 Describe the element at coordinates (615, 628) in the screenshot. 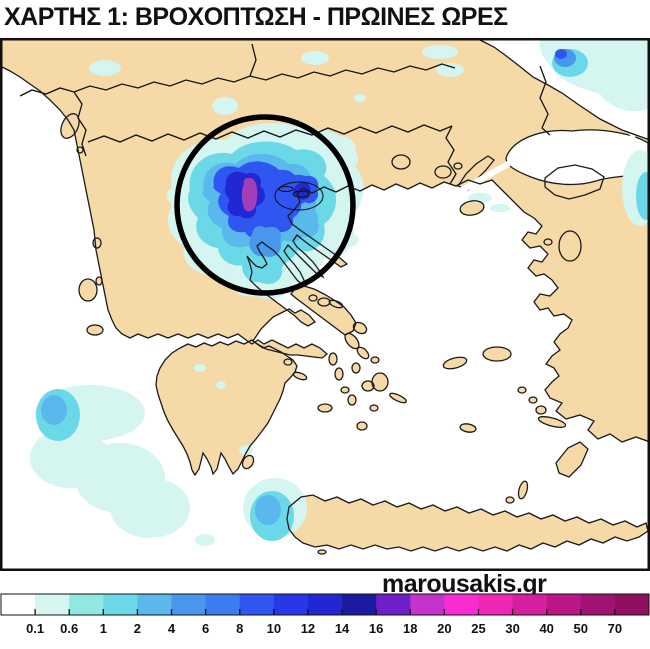

I see `colorbar-label: 70` at that location.